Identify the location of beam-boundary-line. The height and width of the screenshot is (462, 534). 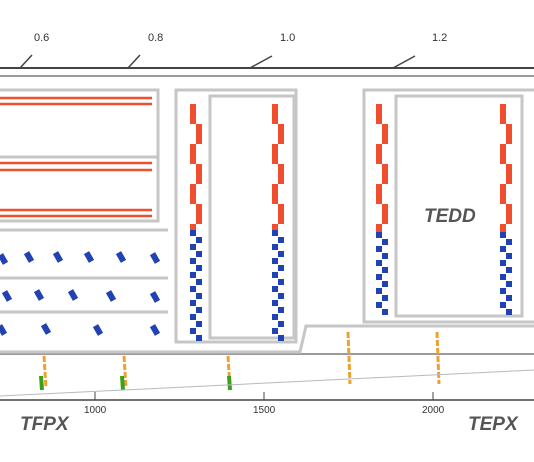
(267, 383).